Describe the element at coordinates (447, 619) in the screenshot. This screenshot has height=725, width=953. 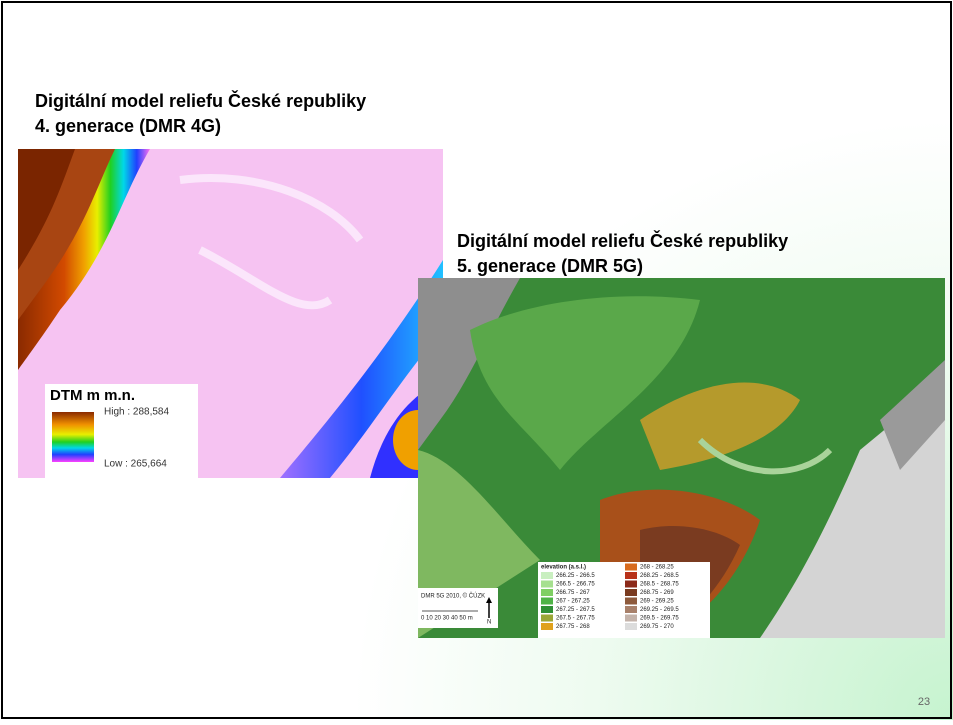
I see `scale-ticks: 0 10 20 30 40 50 m` at that location.